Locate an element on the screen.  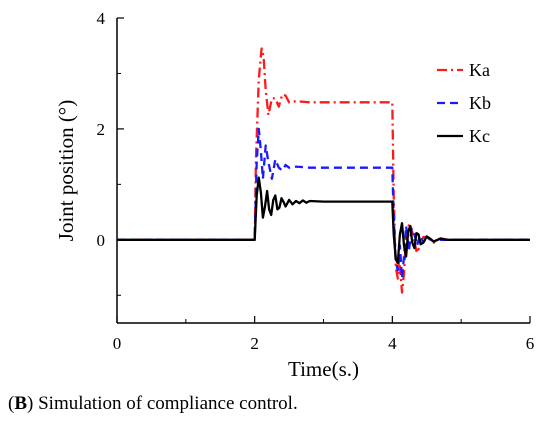
legend-label-ka: Ka is located at coordinates (479, 70).